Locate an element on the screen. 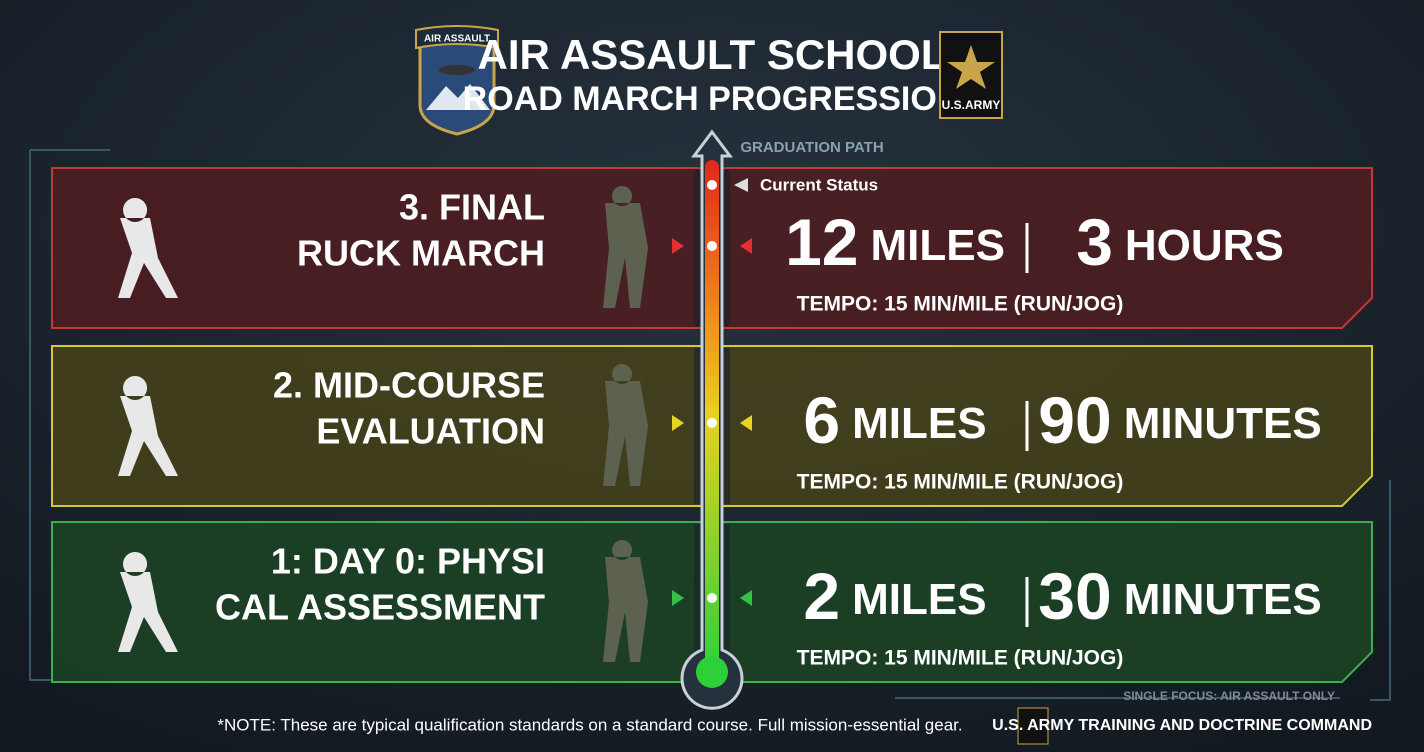  distance-value: 2 is located at coordinates (821, 596).